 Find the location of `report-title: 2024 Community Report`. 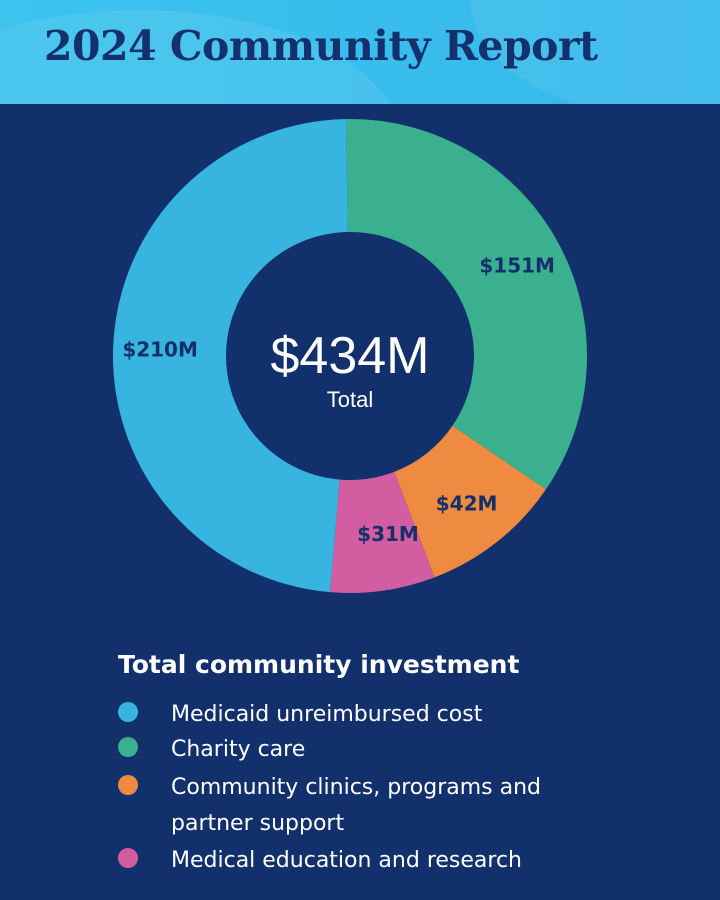

report-title: 2024 Community Report is located at coordinates (321, 46).